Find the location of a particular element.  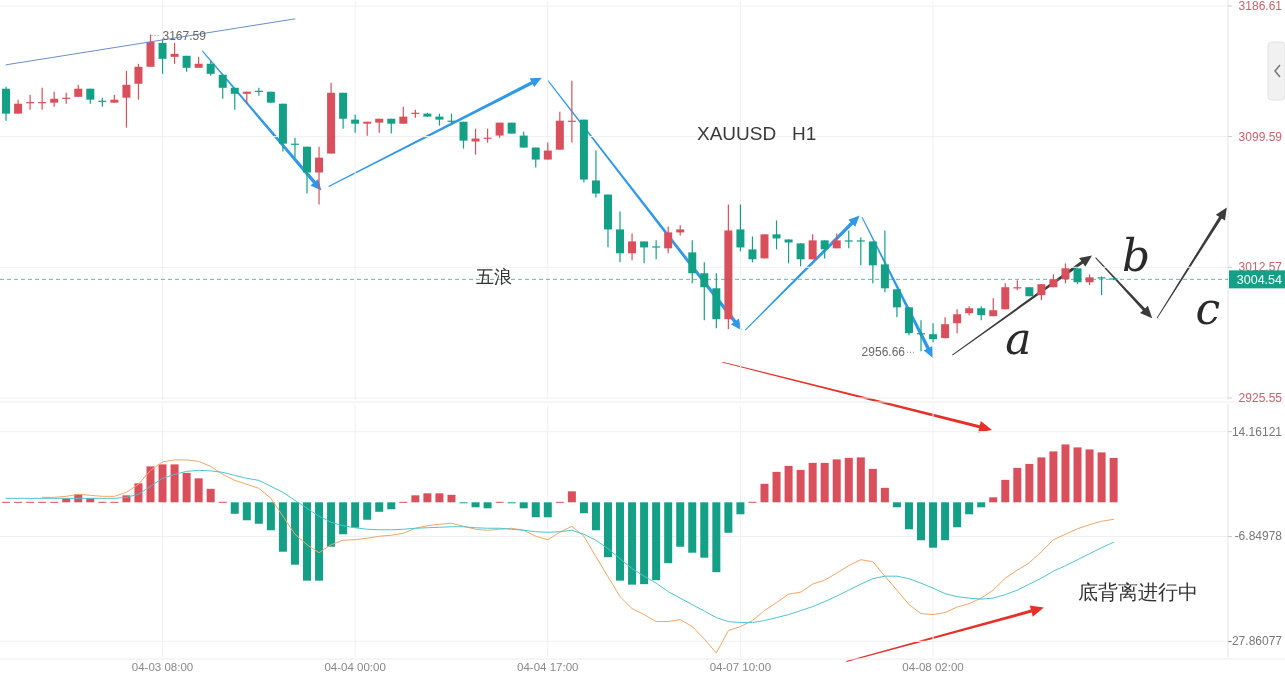

text: XAUUSD H1 is located at coordinates (757, 133).